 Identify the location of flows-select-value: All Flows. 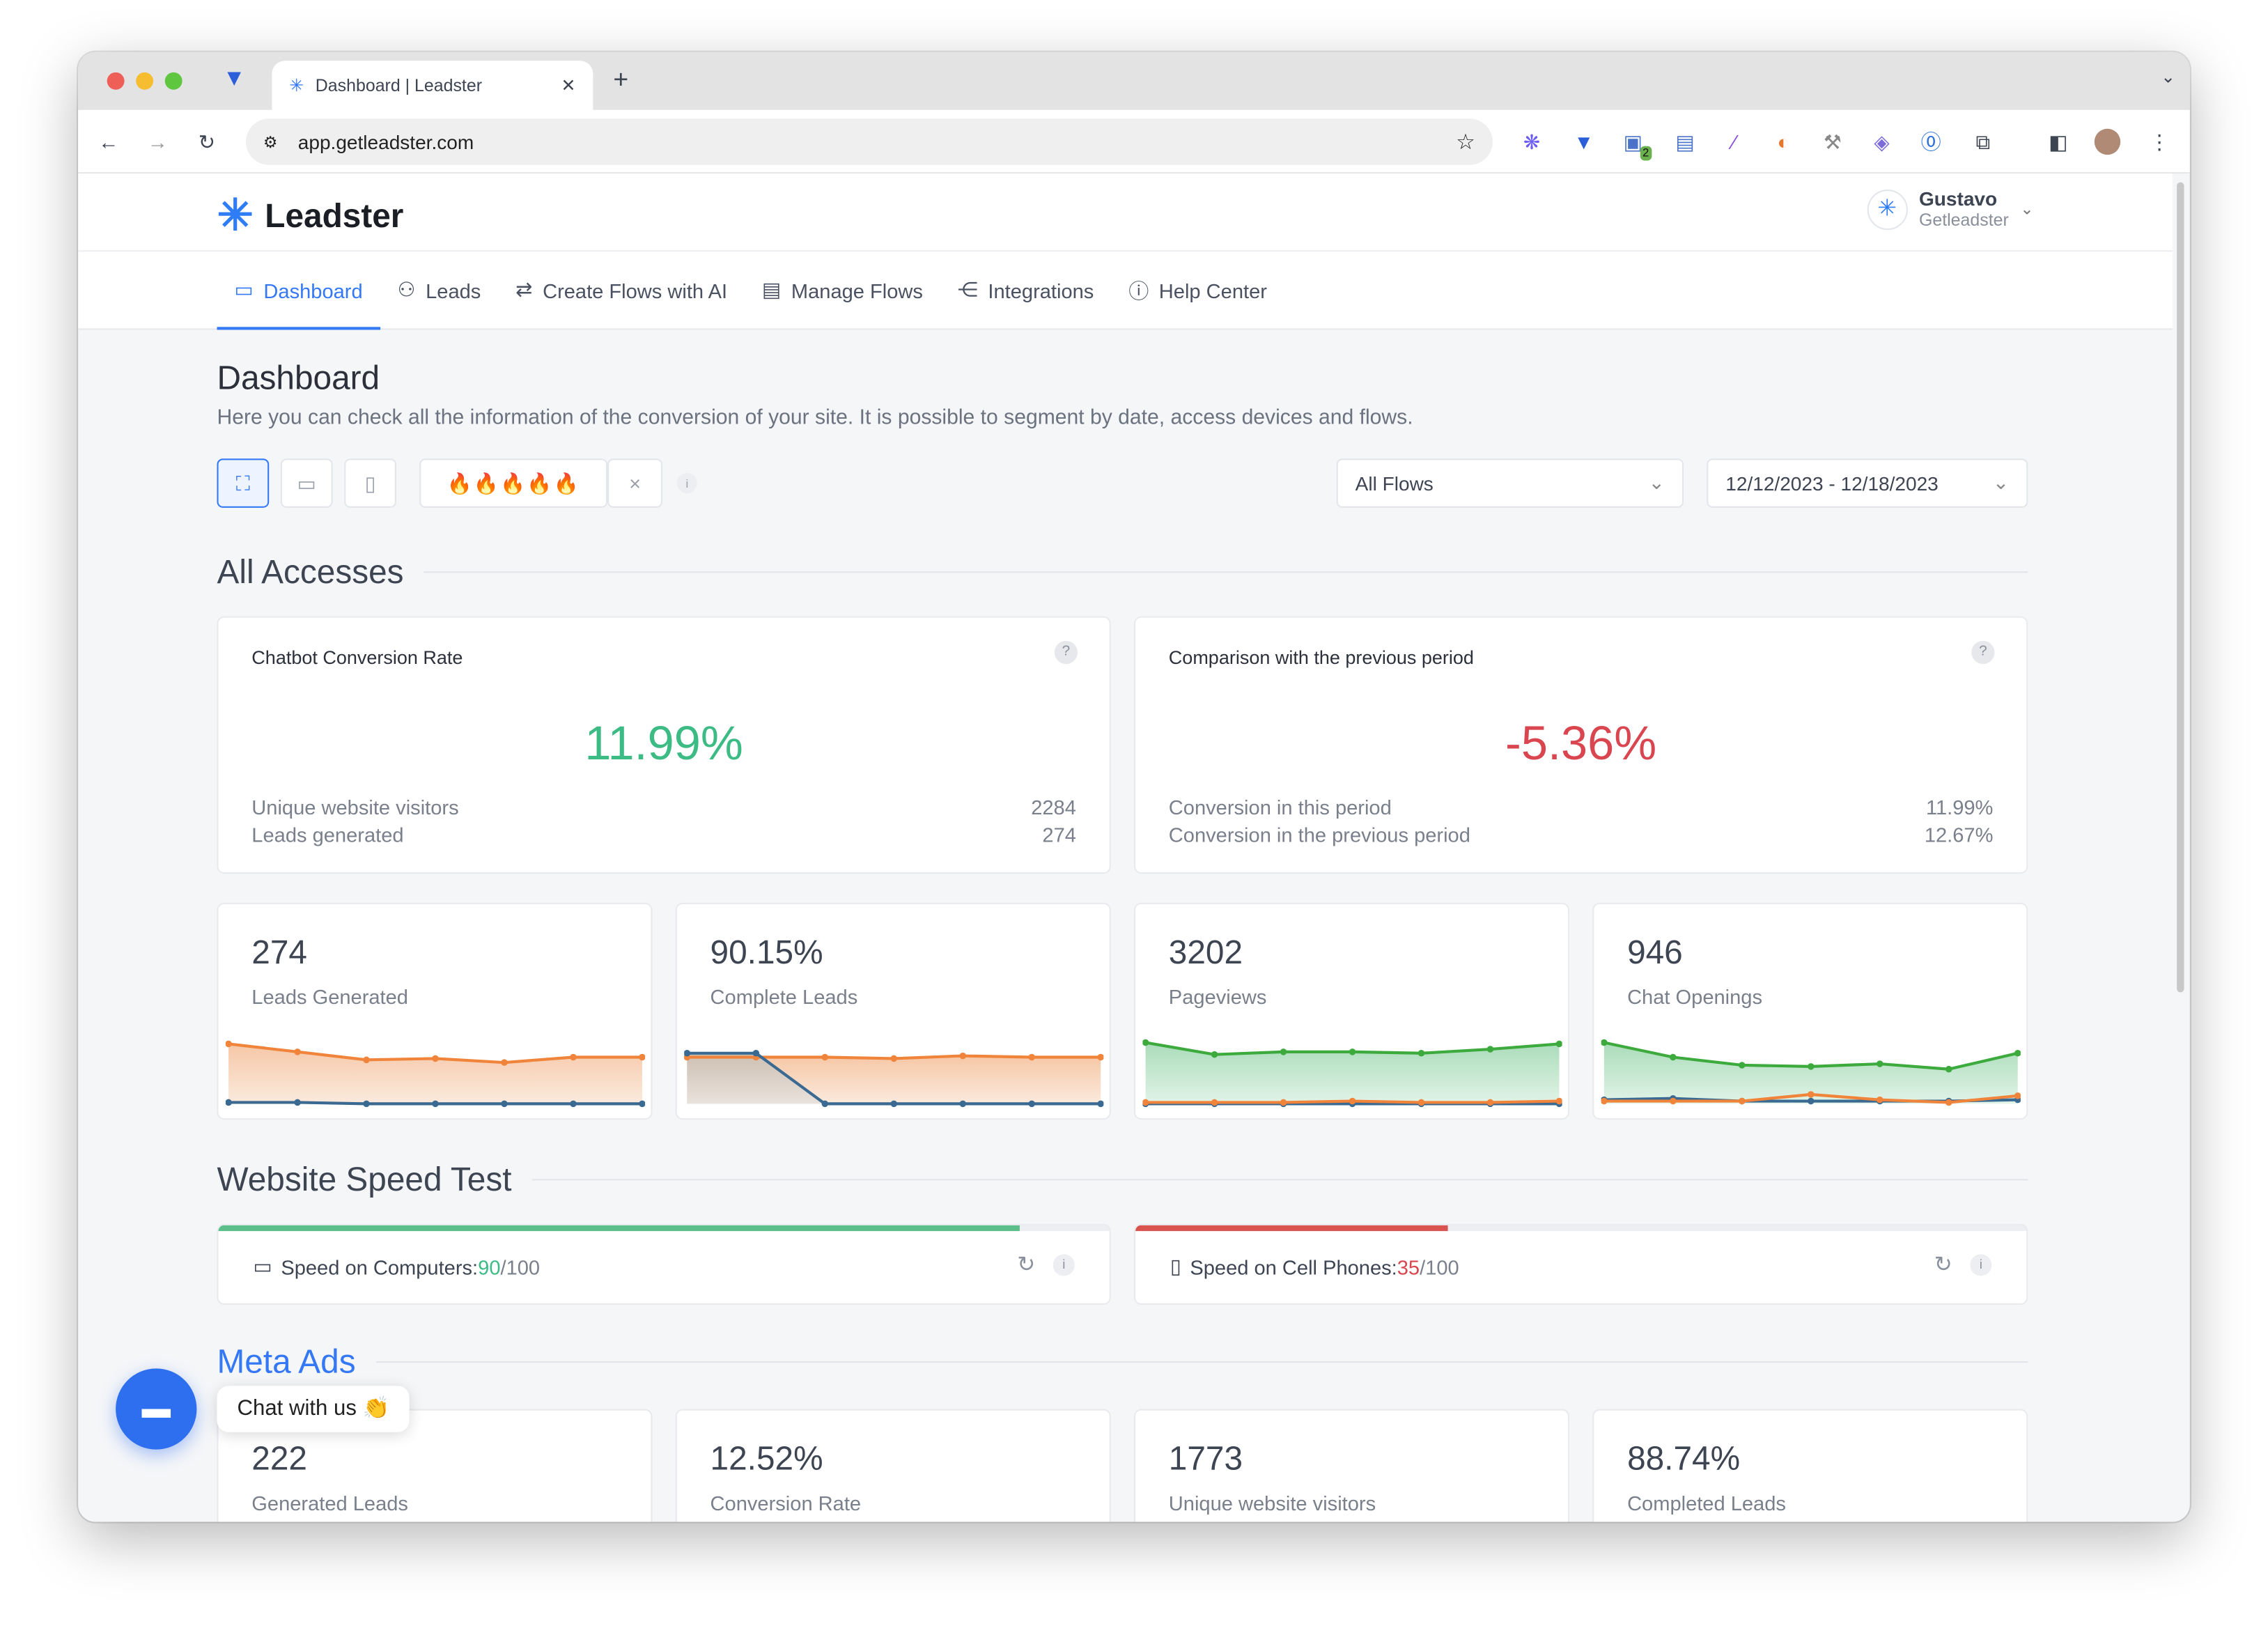
(1394, 483).